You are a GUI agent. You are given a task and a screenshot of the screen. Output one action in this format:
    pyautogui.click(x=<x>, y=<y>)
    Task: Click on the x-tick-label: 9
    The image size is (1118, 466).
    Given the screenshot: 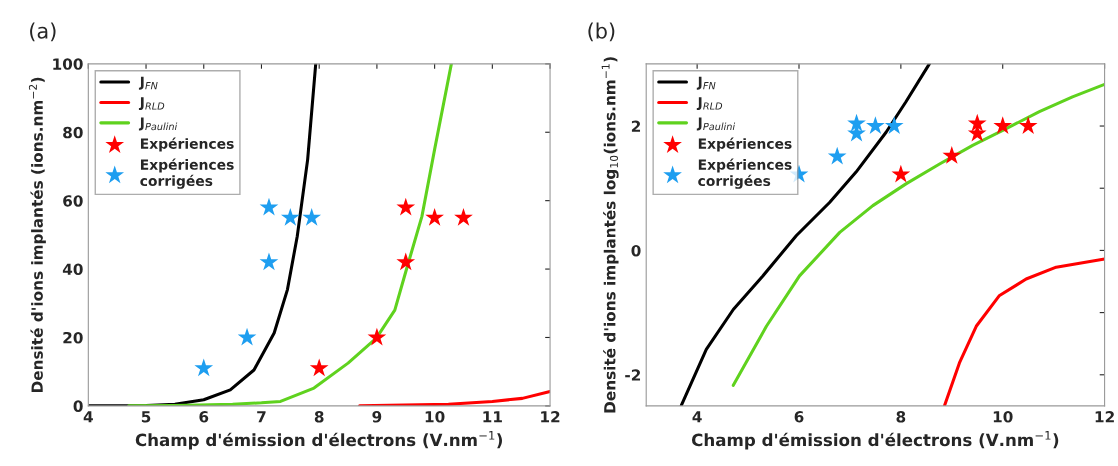 What is the action you would take?
    pyautogui.click(x=377, y=417)
    